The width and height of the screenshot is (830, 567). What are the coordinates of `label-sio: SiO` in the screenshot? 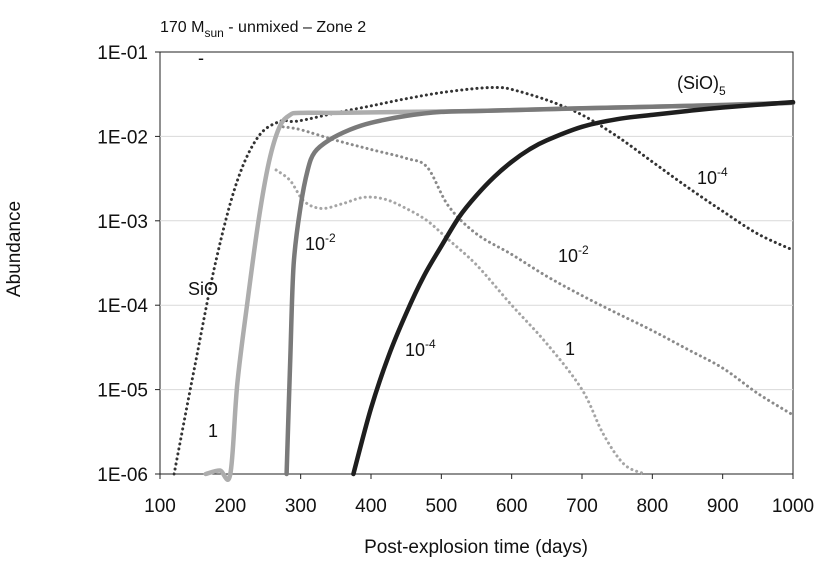 It's located at (203, 289).